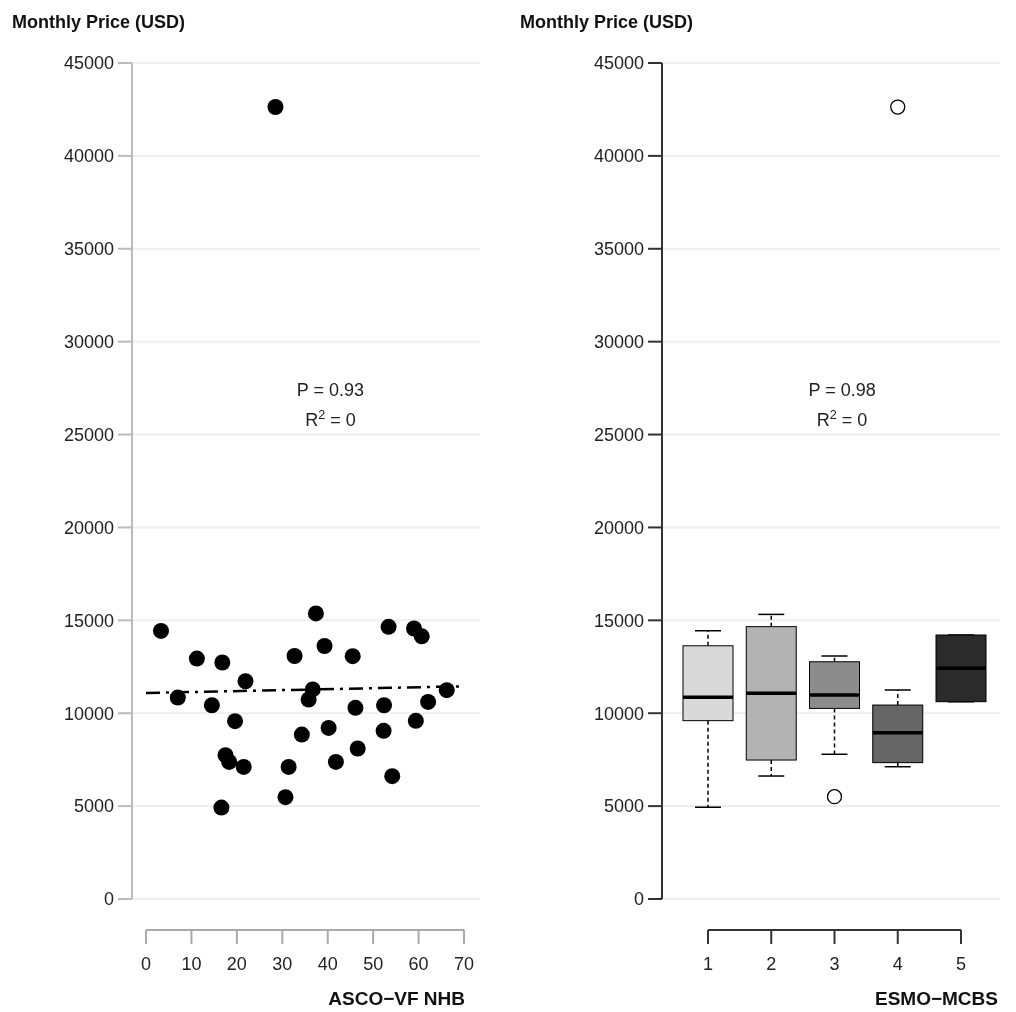  What do you see at coordinates (327, 964) in the screenshot?
I see `x-tick-label: 40` at bounding box center [327, 964].